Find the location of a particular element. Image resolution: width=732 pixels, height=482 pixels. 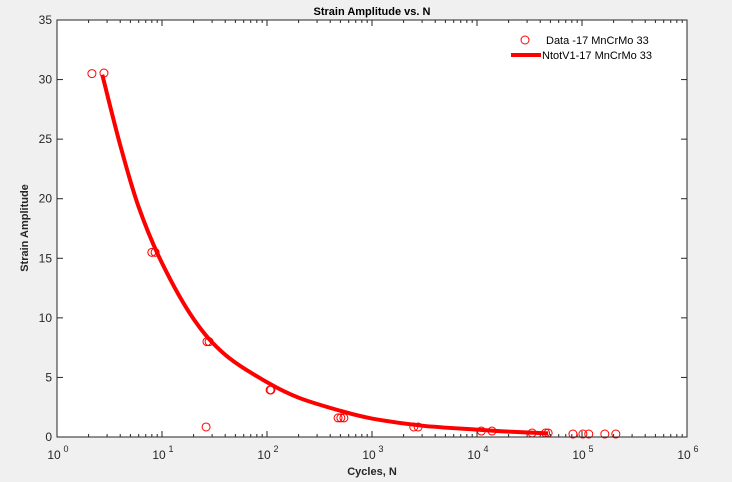

x-tick-exponent: 1 is located at coordinates (170, 449).